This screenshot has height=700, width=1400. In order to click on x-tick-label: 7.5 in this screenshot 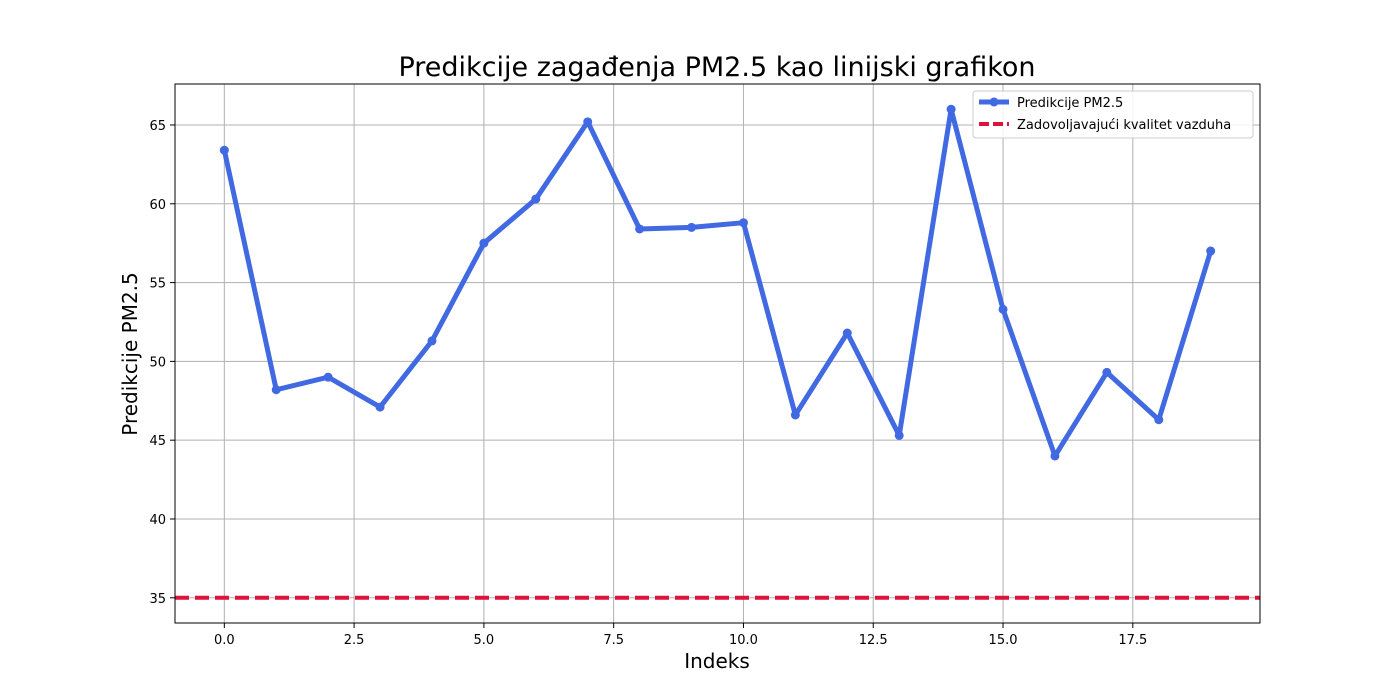, I will do `click(613, 640)`.